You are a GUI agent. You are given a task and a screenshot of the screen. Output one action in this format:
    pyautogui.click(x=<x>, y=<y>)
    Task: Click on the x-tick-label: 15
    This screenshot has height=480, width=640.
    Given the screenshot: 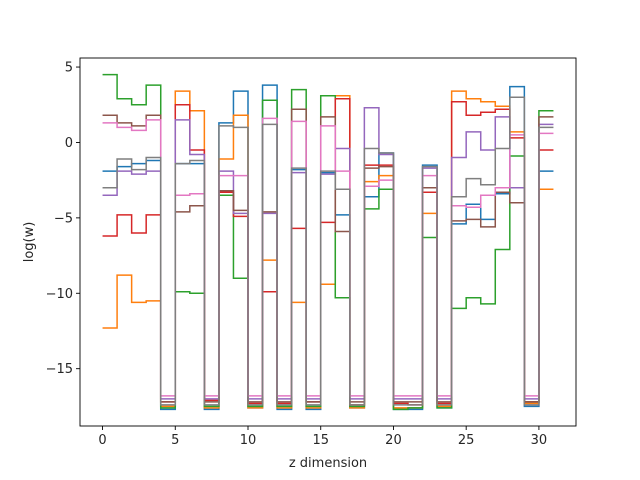 What is the action you would take?
    pyautogui.click(x=320, y=440)
    